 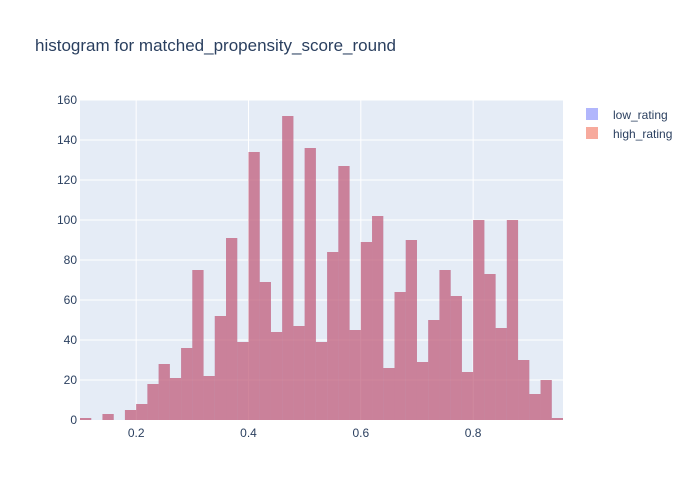 What do you see at coordinates (592, 114) in the screenshot?
I see `legend-swatch-low-rating` at bounding box center [592, 114].